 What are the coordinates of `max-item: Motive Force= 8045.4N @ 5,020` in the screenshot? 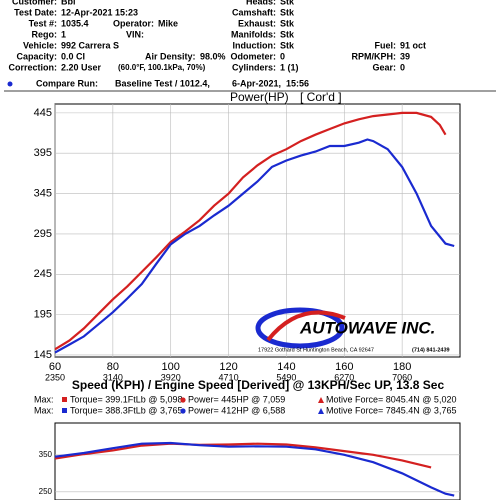 It's located at (391, 399).